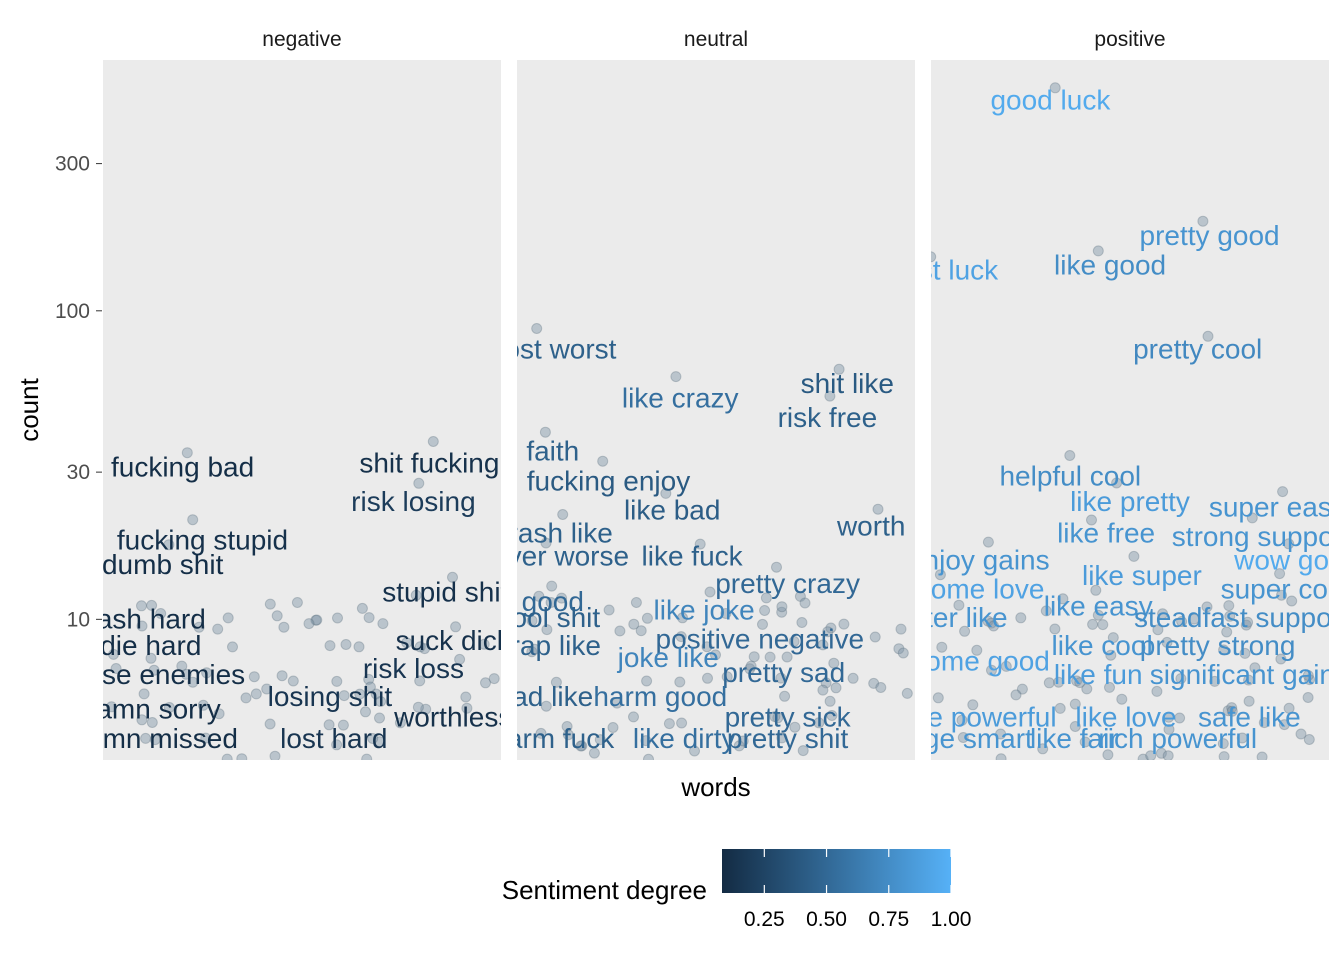 This screenshot has height=960, width=1344. What do you see at coordinates (1282, 588) in the screenshot?
I see `word-label: super cool` at bounding box center [1282, 588].